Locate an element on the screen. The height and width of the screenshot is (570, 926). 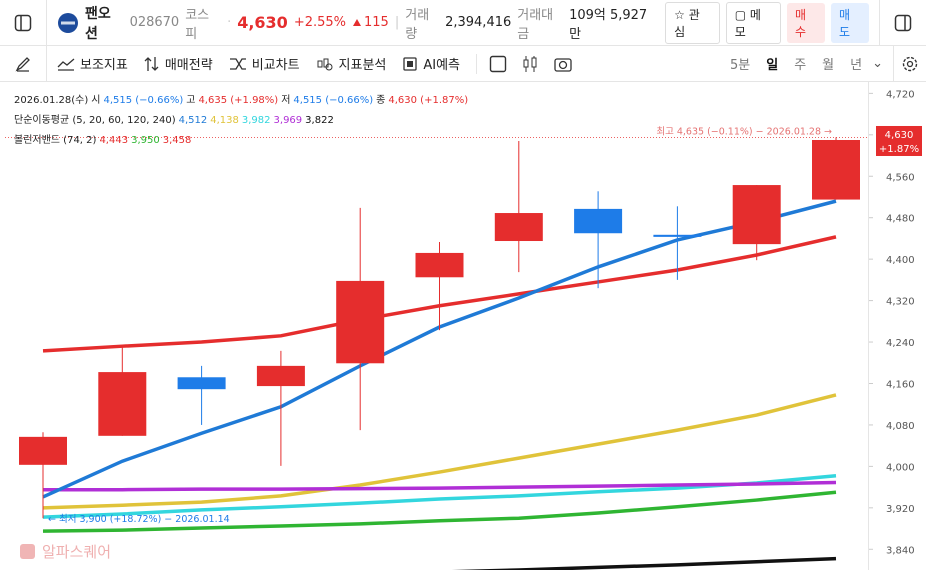
memo-button: ▢ 메모 is located at coordinates (753, 22).